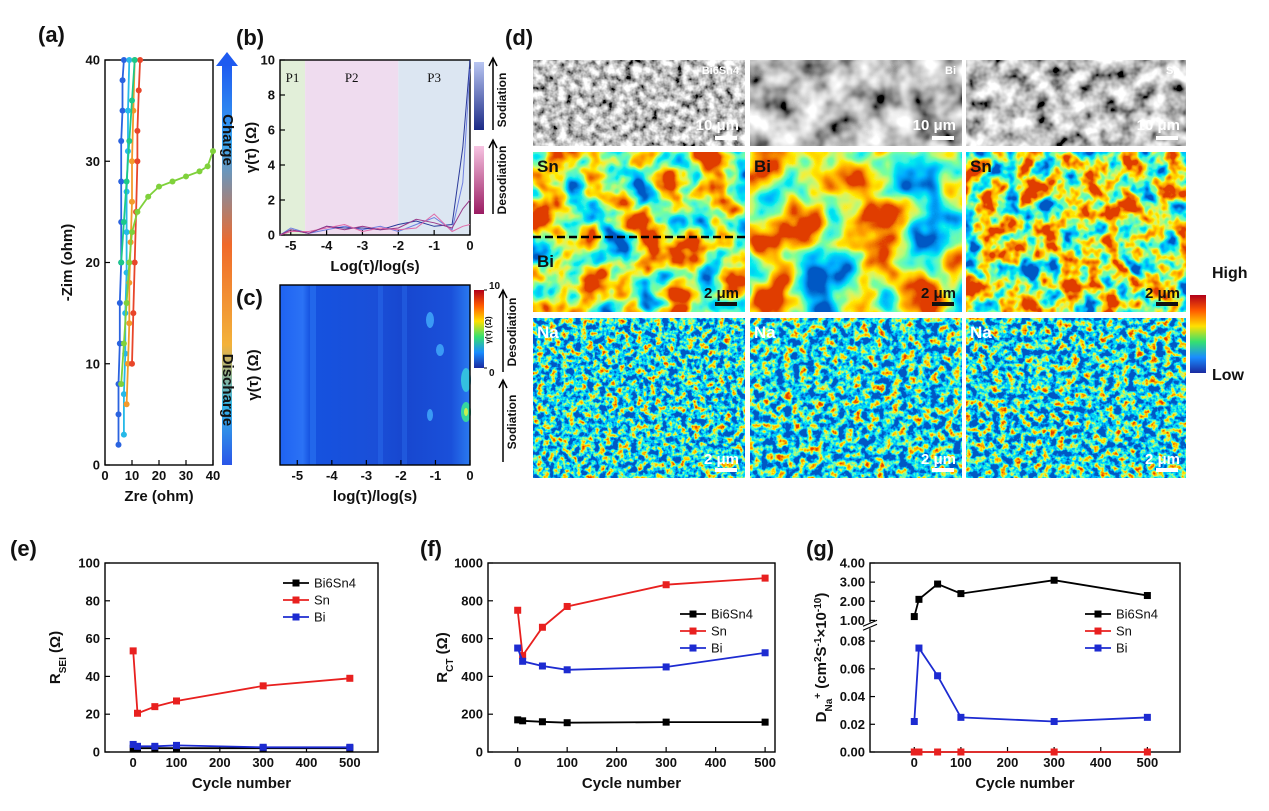  Describe the element at coordinates (512, 422) in the screenshot. I see `arrow-label: Sodiation` at that location.